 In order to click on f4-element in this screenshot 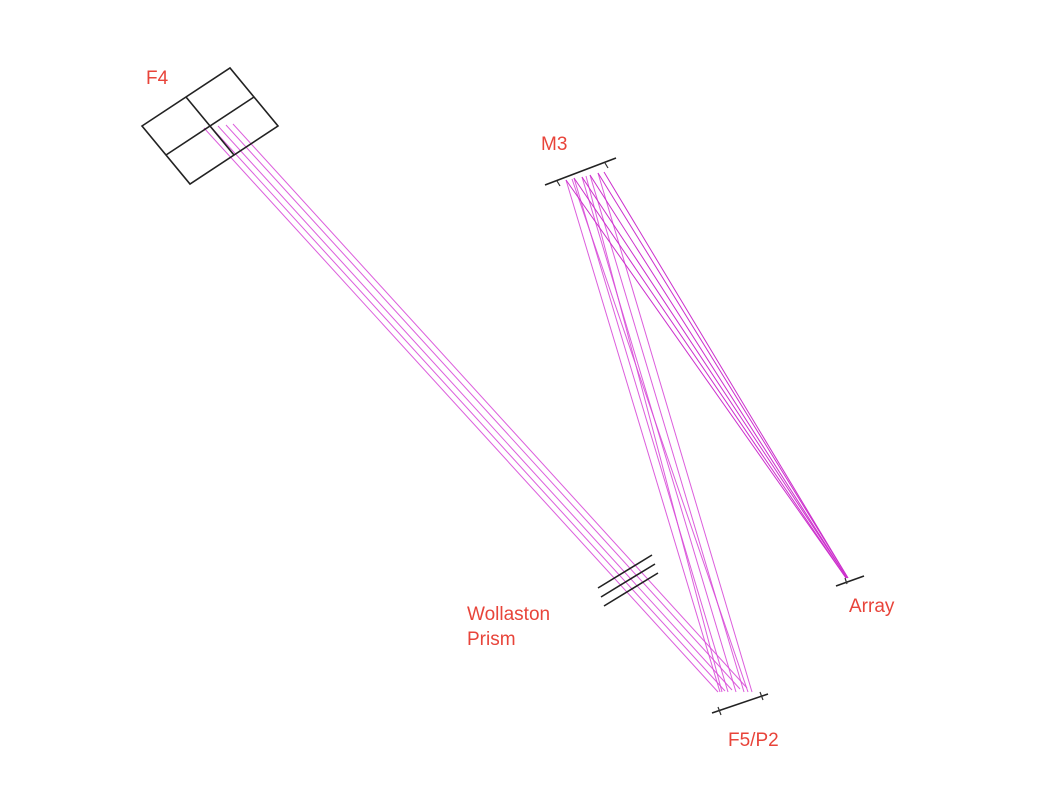, I will do `click(210, 126)`.